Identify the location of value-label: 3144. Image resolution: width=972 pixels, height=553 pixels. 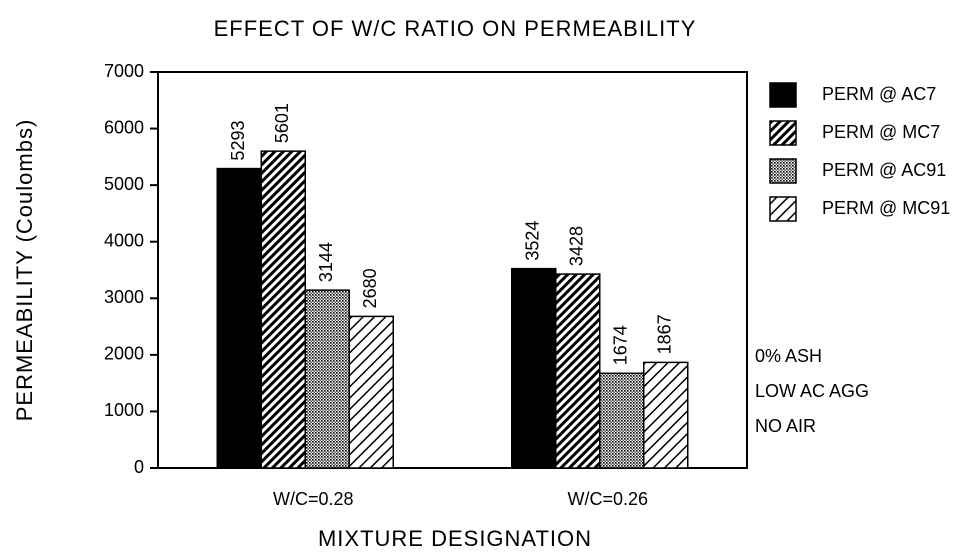
(326, 262).